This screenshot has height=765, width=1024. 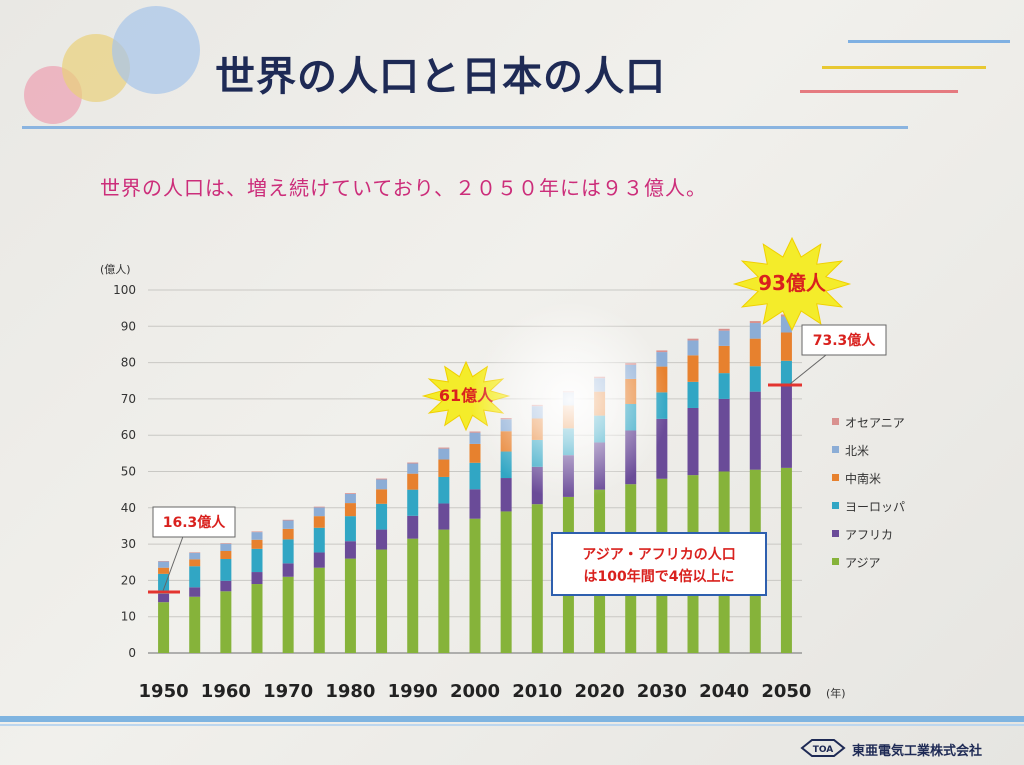 I want to click on y-tick-label: 20, so click(x=128, y=580).